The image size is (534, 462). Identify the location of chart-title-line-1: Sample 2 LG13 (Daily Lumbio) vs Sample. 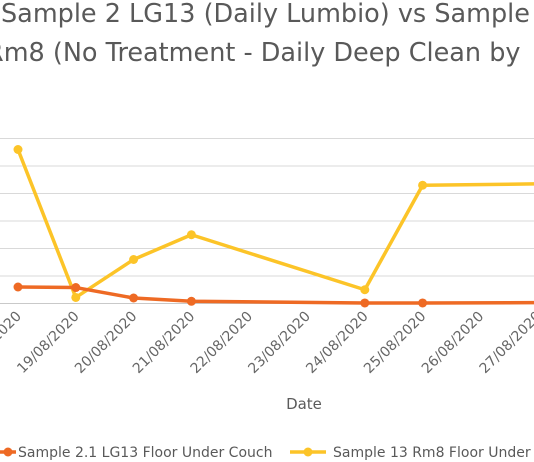
(265, 14).